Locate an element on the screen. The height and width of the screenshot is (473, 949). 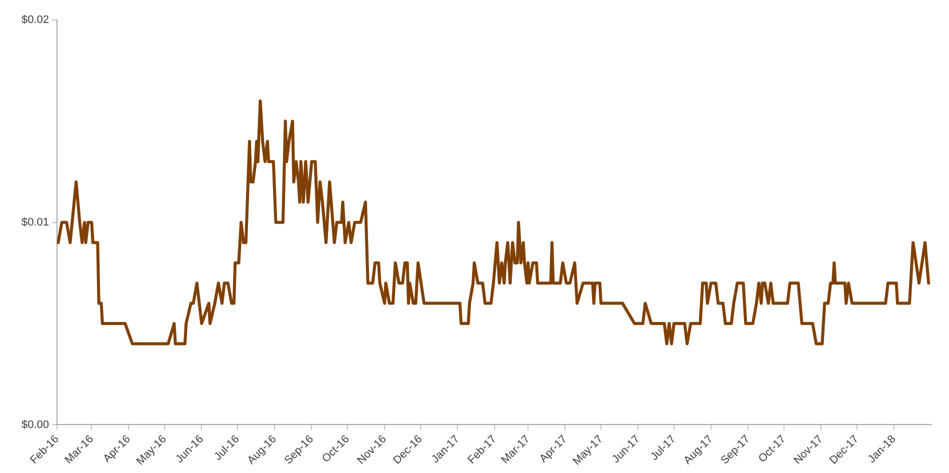
y-tick-label: $0.02 is located at coordinates (35, 20).